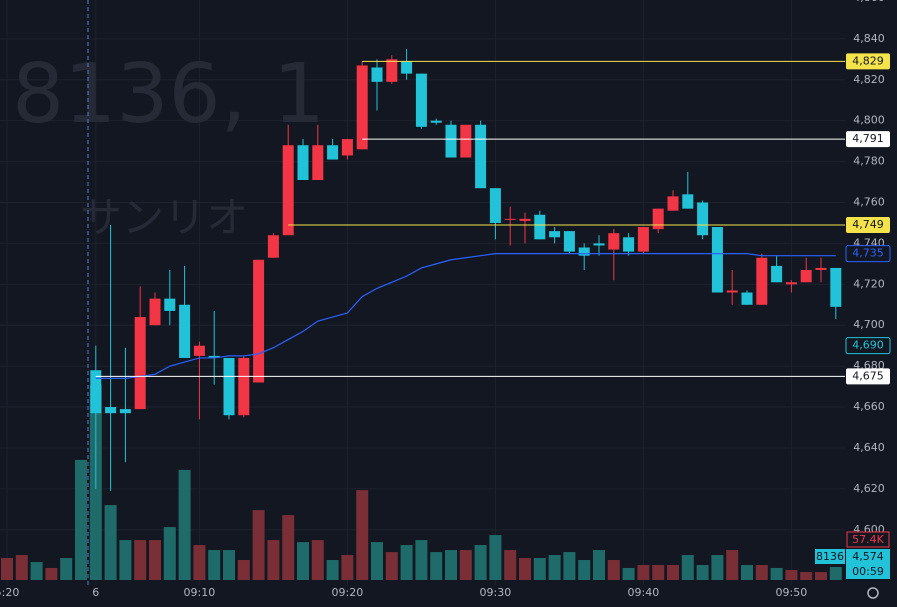 This screenshot has width=897, height=607. I want to click on volume-badge, so click(868, 539).